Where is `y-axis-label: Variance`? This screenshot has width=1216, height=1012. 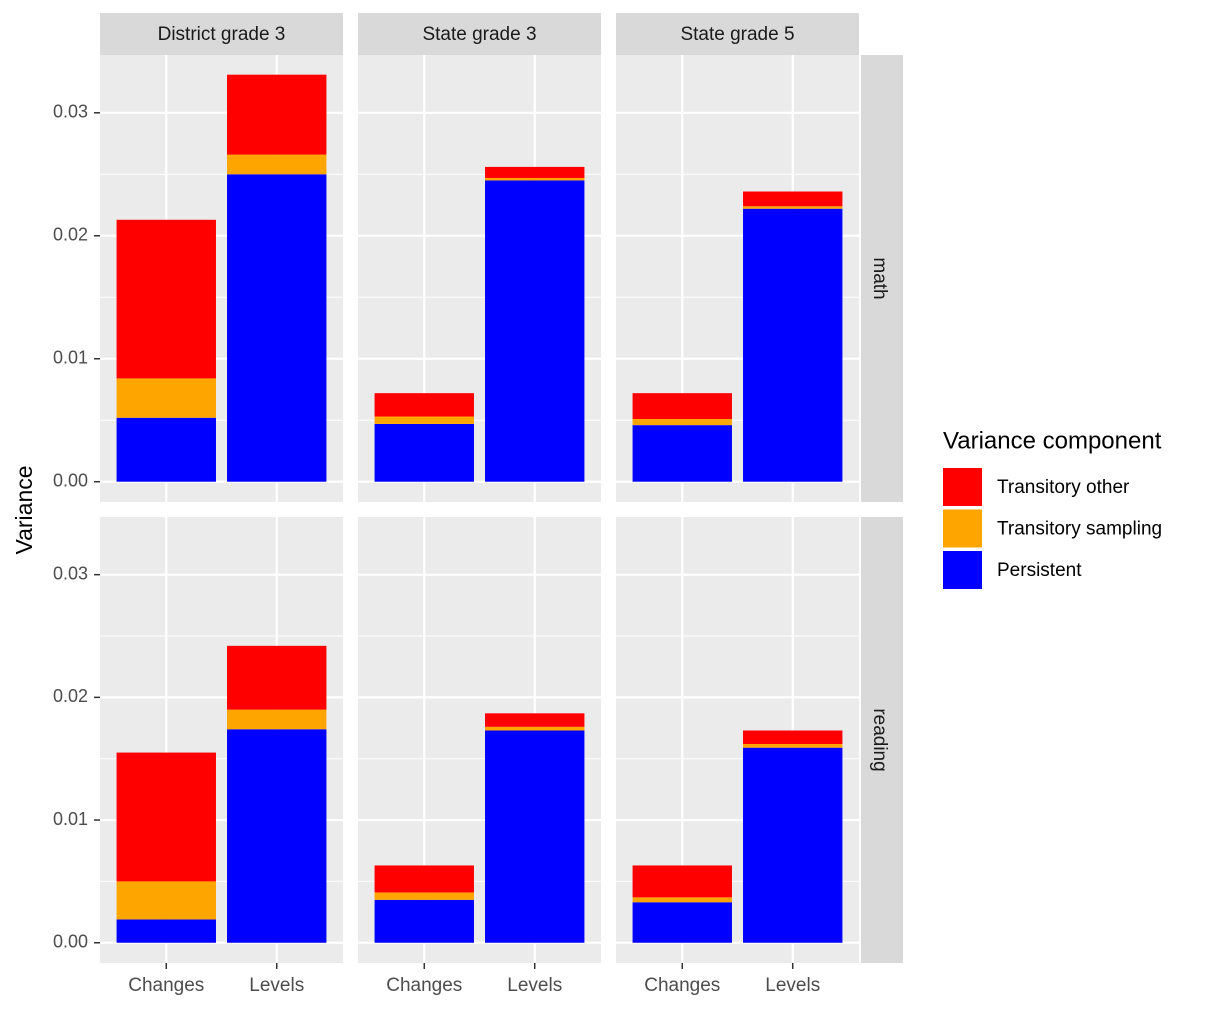 y-axis-label: Variance is located at coordinates (24, 509).